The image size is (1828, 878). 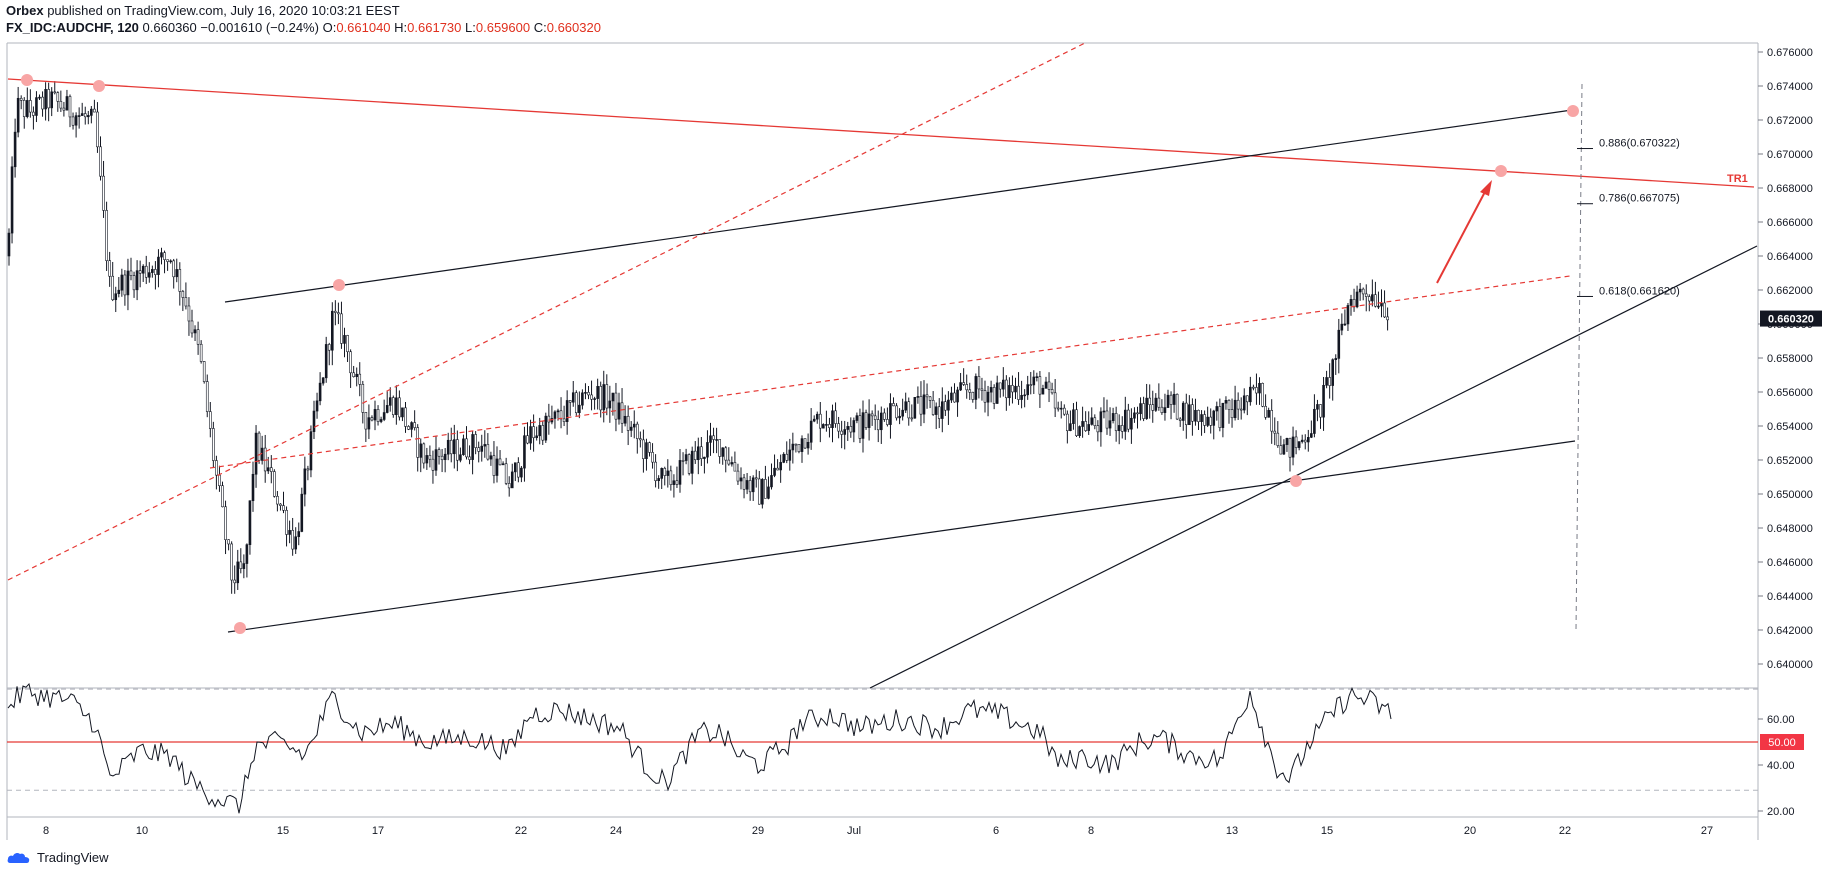 I want to click on time-tick-label: 8, so click(x=1091, y=831).